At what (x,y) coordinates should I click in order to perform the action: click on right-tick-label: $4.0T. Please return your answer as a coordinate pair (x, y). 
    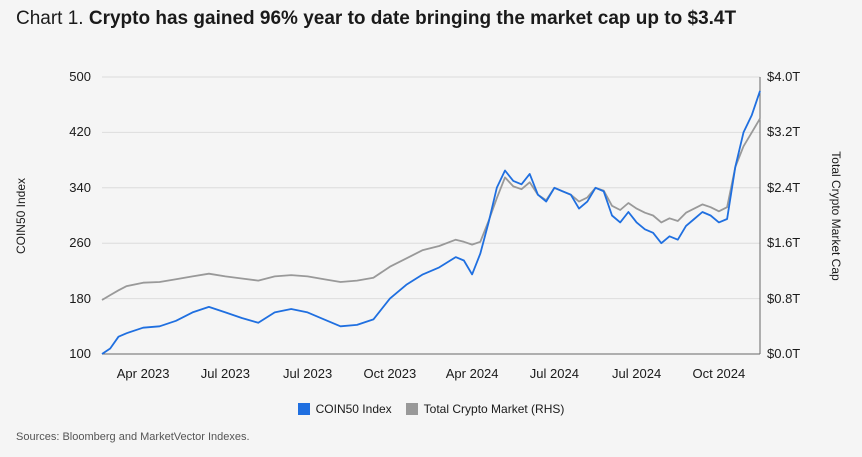
    Looking at the image, I should click on (784, 76).